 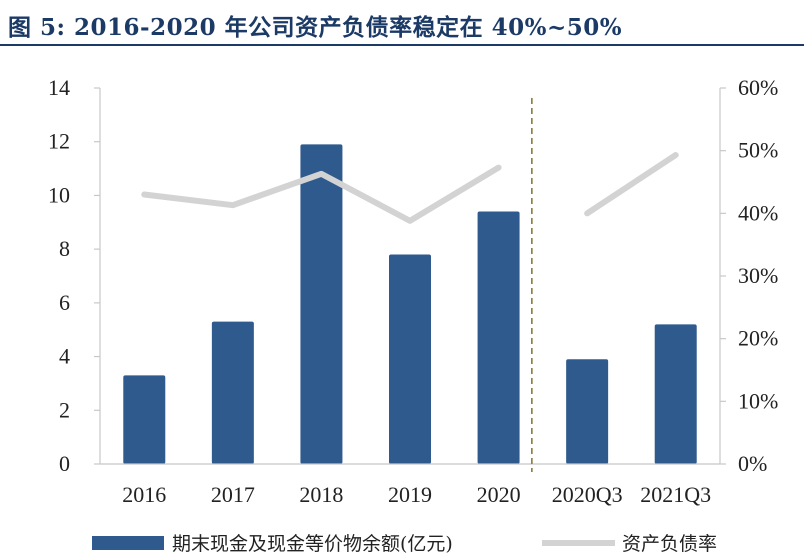 What do you see at coordinates (144, 419) in the screenshot?
I see `bar-2016` at bounding box center [144, 419].